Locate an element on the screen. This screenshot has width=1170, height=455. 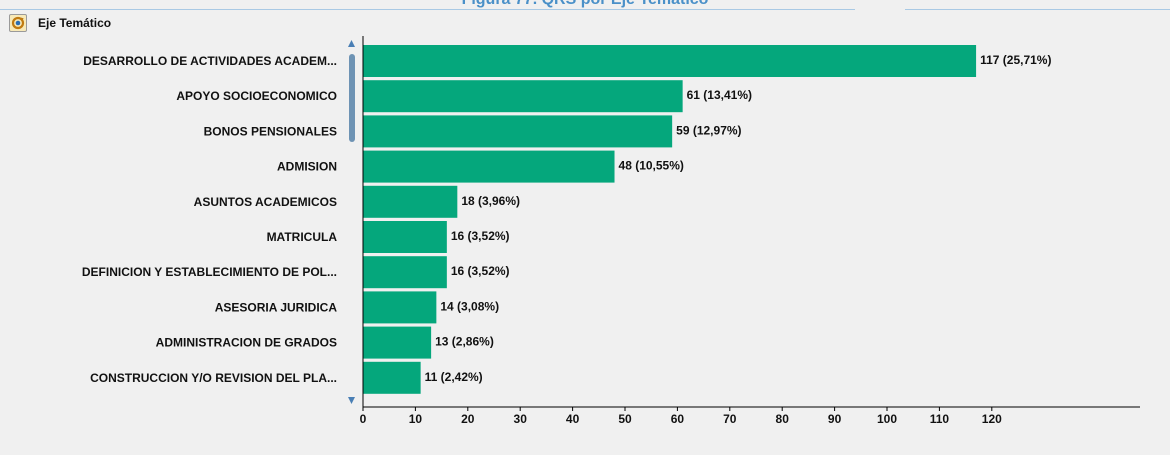
category-label: MATRICULA is located at coordinates (302, 237).